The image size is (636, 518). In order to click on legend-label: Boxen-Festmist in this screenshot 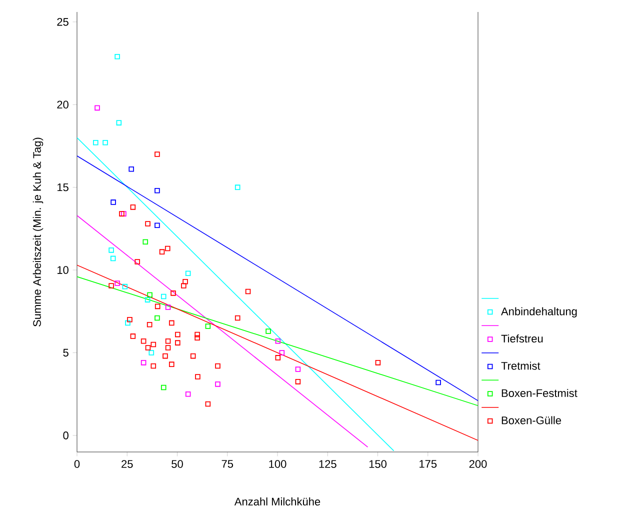, I will do `click(540, 393)`.